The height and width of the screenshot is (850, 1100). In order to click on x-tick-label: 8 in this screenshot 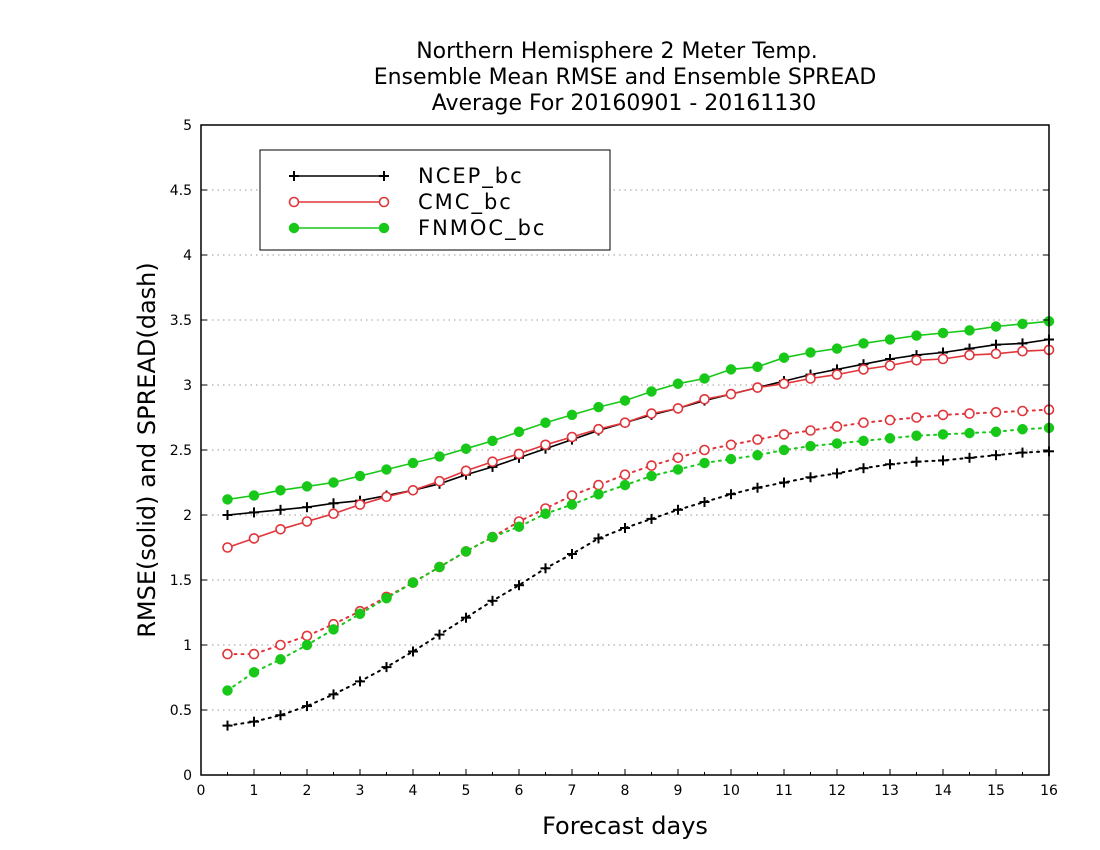, I will do `click(625, 791)`.